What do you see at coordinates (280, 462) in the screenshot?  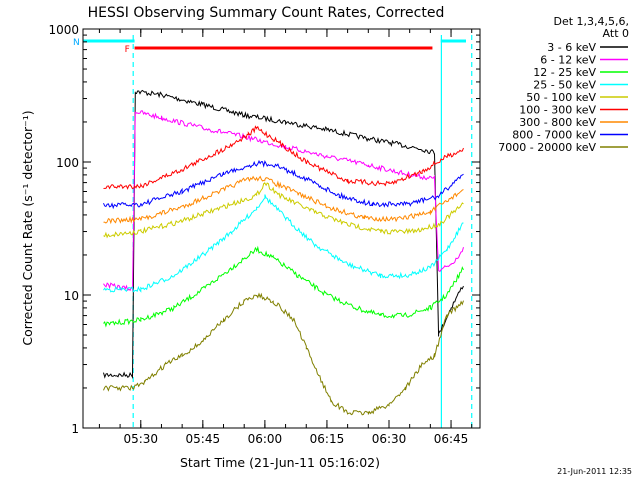 I see `x-axis-label: Start Time (21-Jun-11 05:16:02)` at bounding box center [280, 462].